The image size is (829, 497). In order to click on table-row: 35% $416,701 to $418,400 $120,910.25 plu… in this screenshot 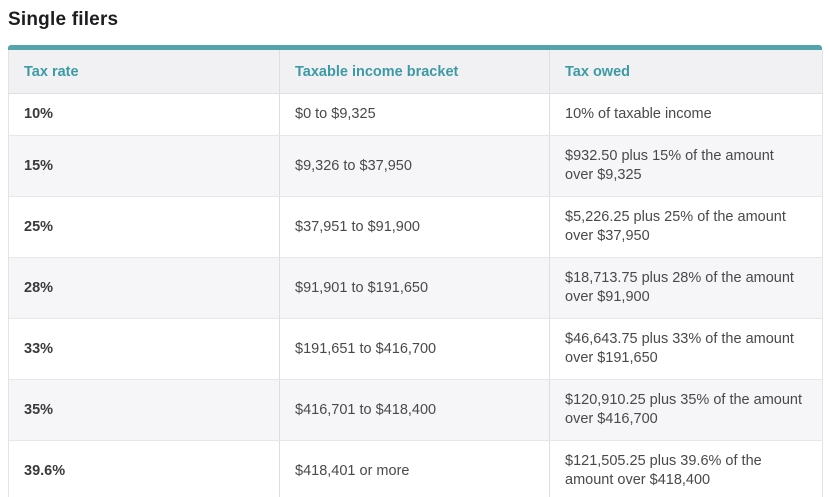, I will do `click(415, 410)`.